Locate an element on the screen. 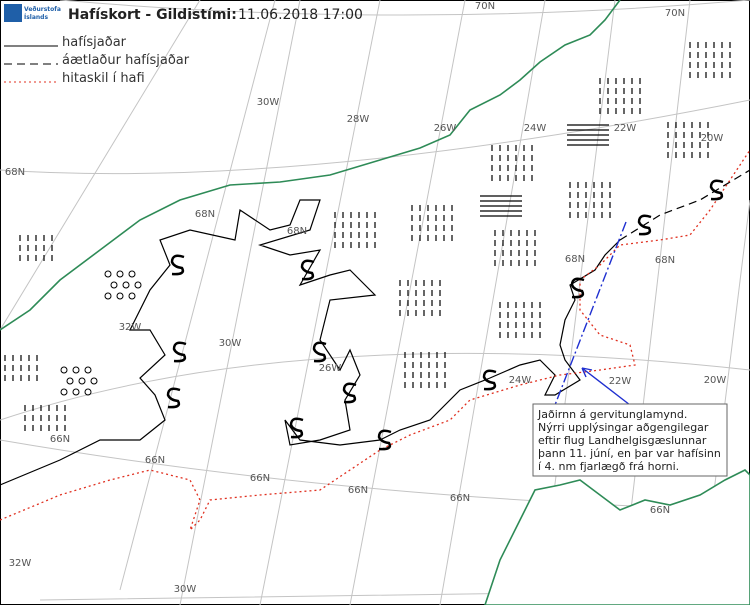 Image resolution: width=750 pixels, height=605 pixels. satellite-line is located at coordinates (590, 313).